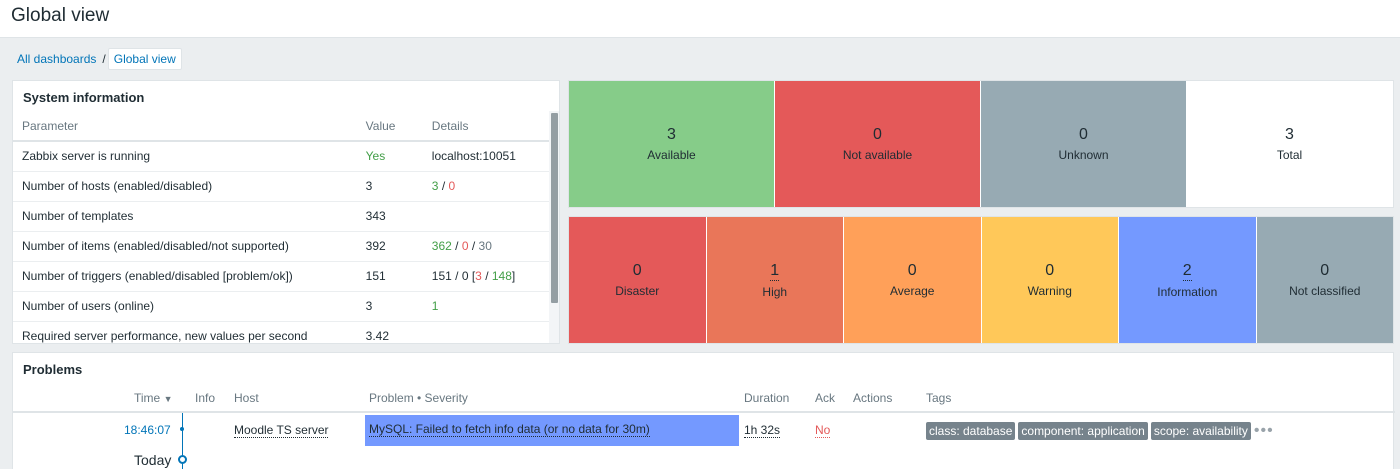  I want to click on timeline-today-marker, so click(182, 459).